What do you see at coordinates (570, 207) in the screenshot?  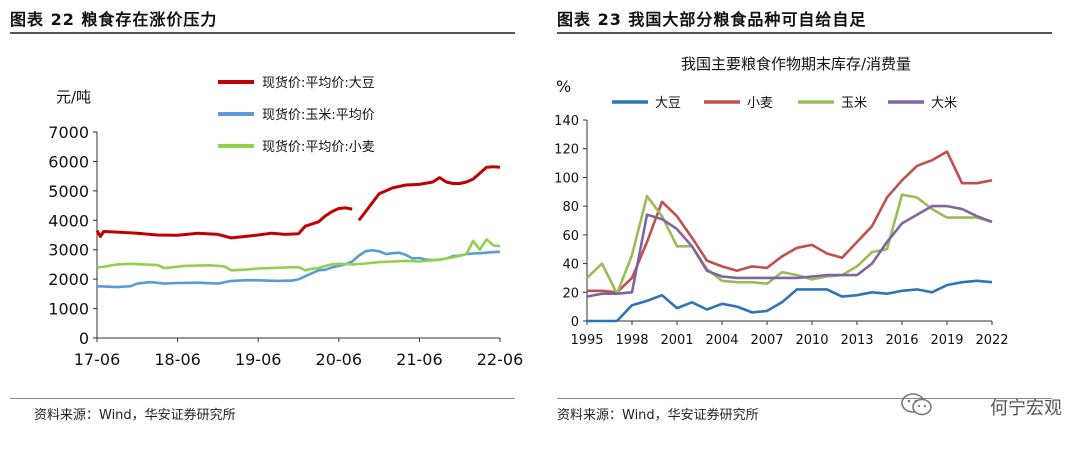 I see `right-y-tick-label: 80` at bounding box center [570, 207].